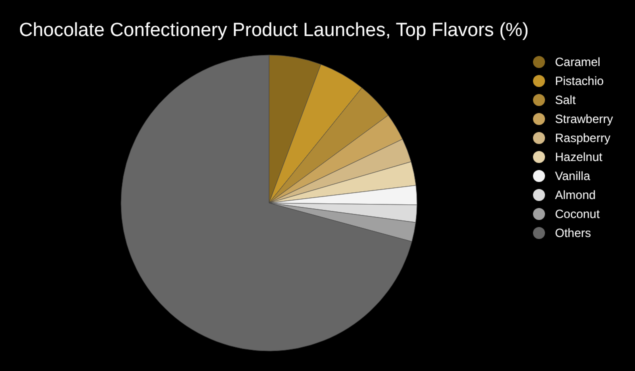  Describe the element at coordinates (565, 100) in the screenshot. I see `legend-label: Salt` at that location.